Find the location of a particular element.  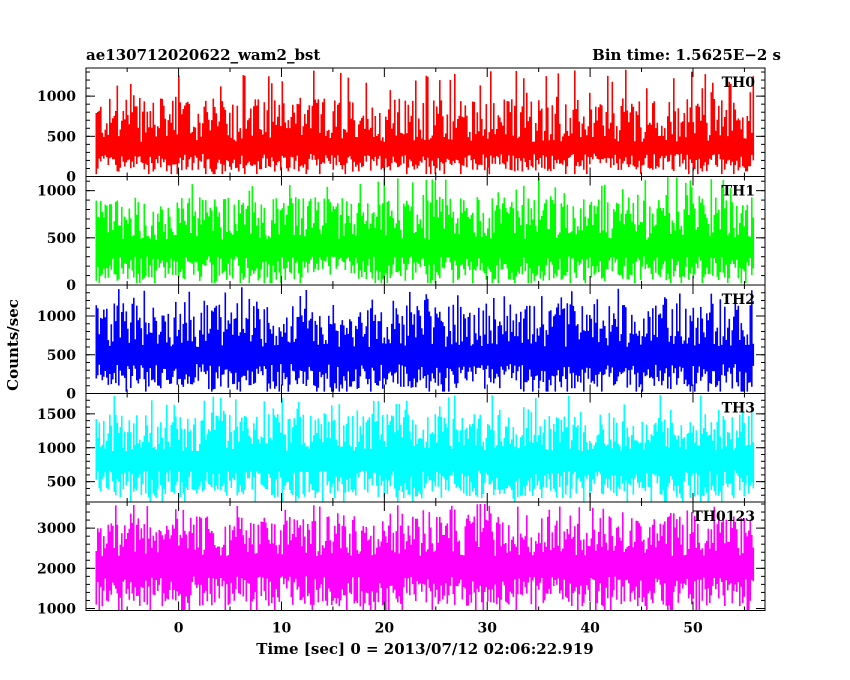

x-tick-label: 10 is located at coordinates (282, 629).